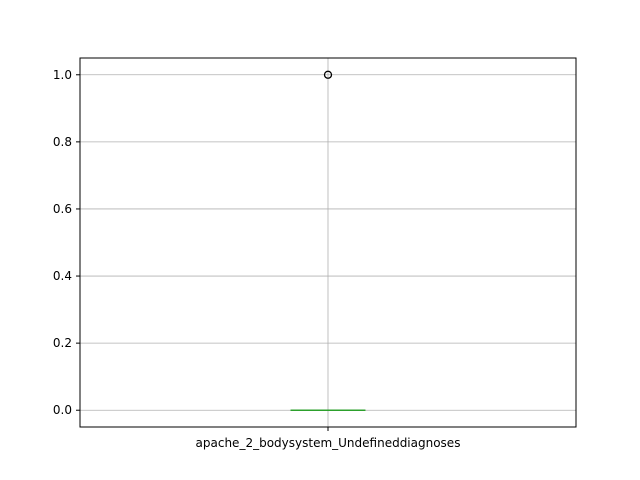 The height and width of the screenshot is (480, 640). I want to click on y-tick-label: 0.4, so click(62, 276).